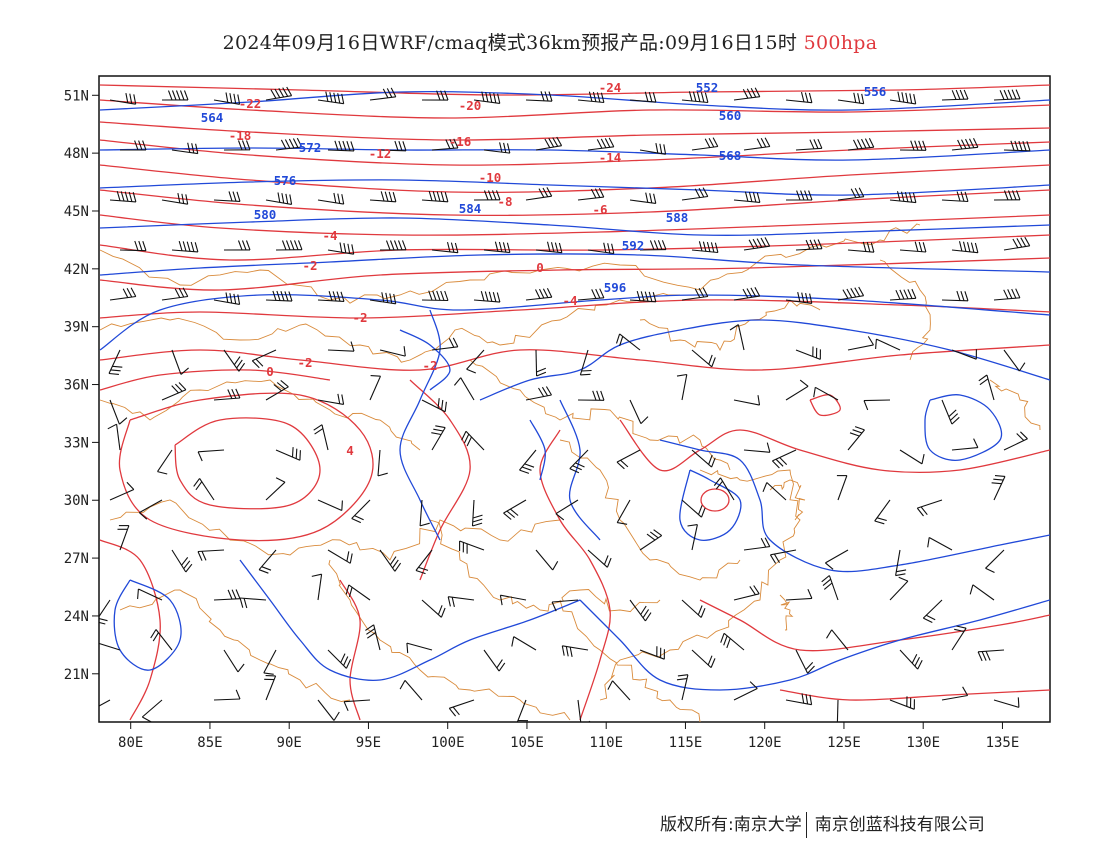 Image resolution: width=1100 pixels, height=850 pixels. What do you see at coordinates (76, 559) in the screenshot?
I see `lat-tick-label: 27N` at bounding box center [76, 559].